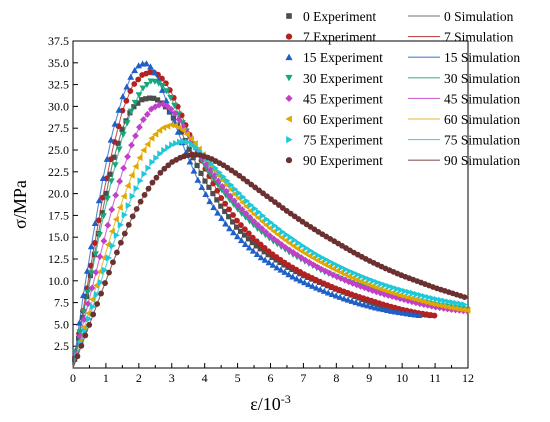 The image size is (550, 422). I want to click on legend-experiment-label: 45 Experiment, so click(343, 98).